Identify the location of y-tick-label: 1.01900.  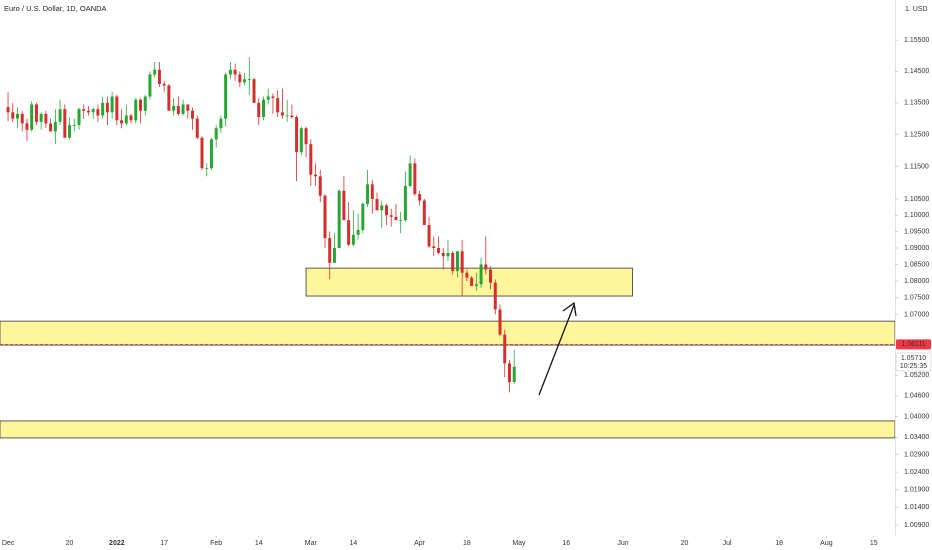
(916, 489).